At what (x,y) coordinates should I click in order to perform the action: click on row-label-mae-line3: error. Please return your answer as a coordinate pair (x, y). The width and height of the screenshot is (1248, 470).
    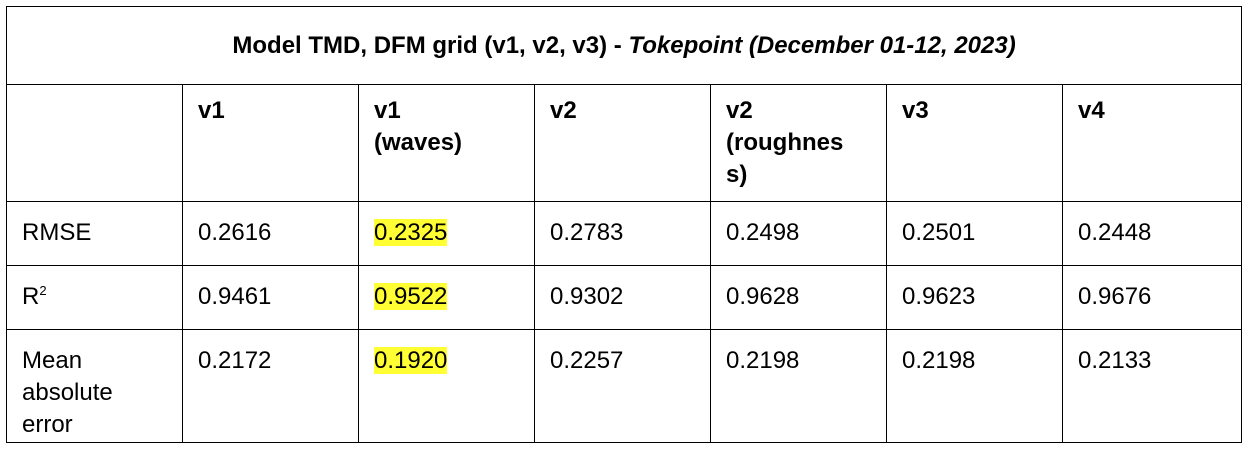
    Looking at the image, I should click on (47, 424).